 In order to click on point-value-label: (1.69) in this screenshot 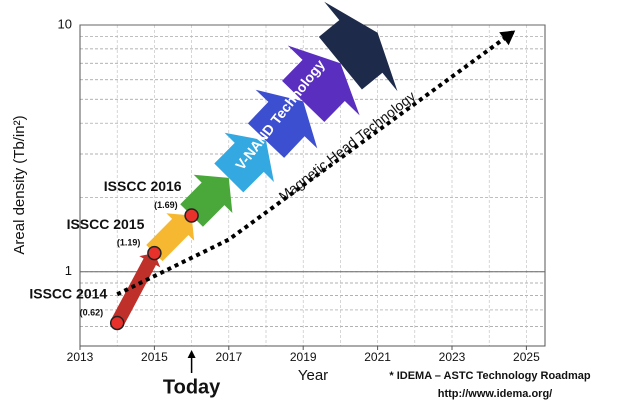, I will do `click(166, 205)`.